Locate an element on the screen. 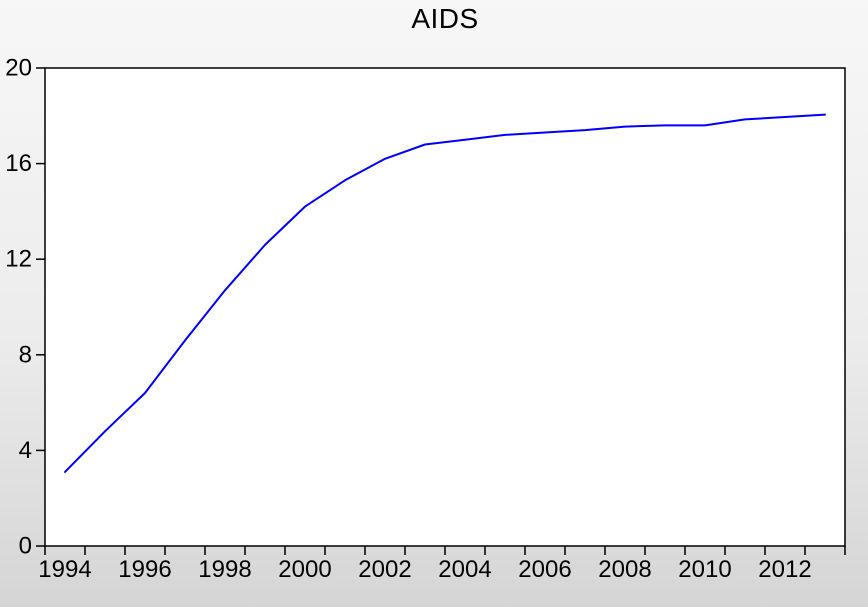 The height and width of the screenshot is (607, 868). x-axis-tick-label: 1996 is located at coordinates (144, 569).